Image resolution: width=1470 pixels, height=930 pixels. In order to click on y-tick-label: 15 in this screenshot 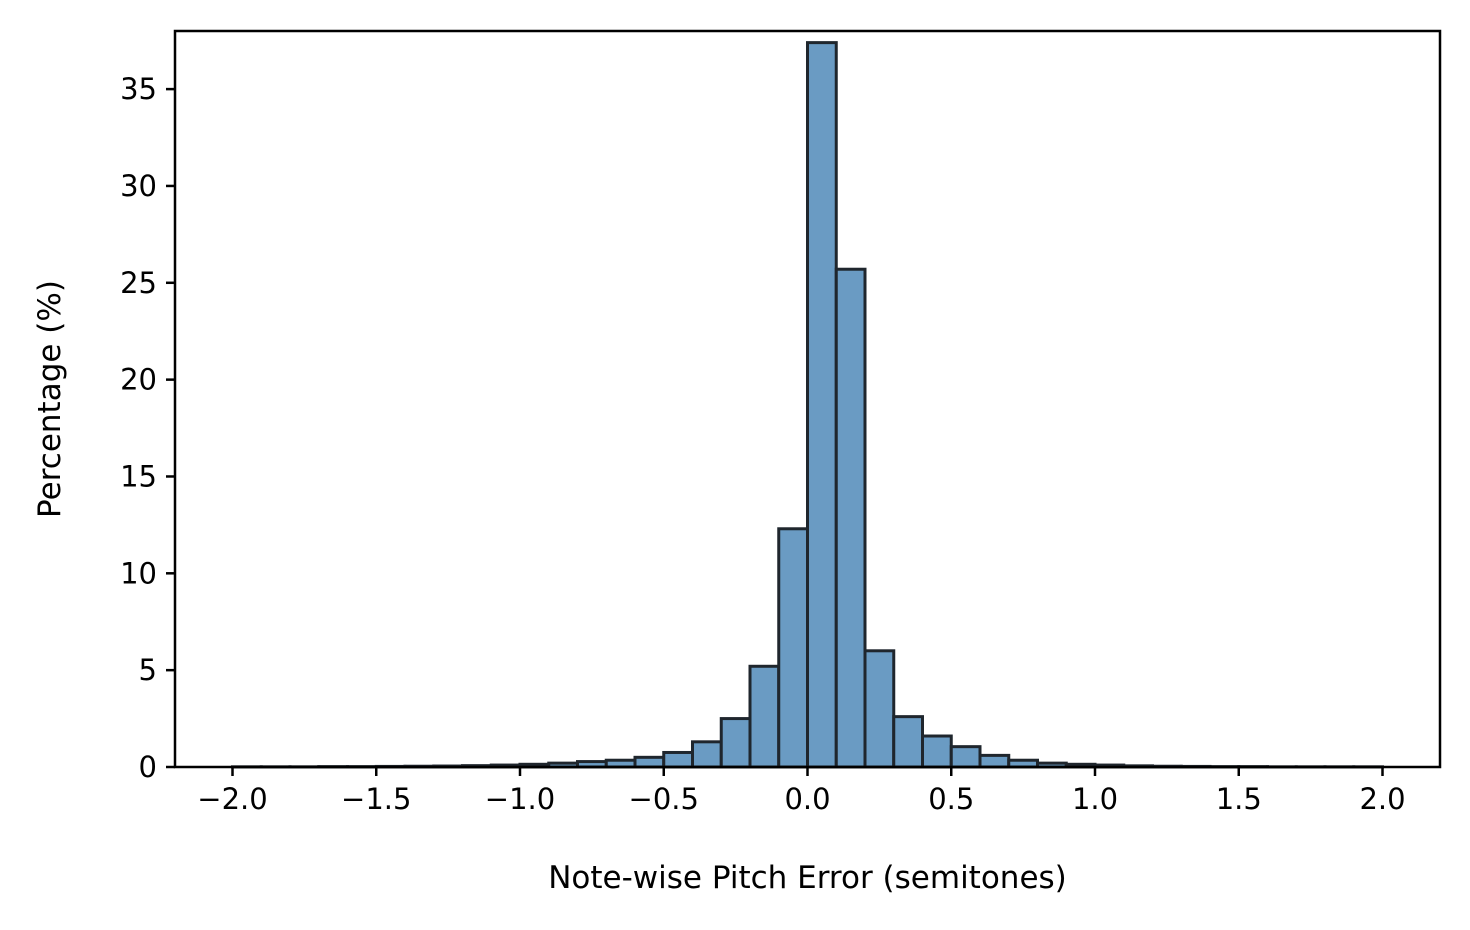, I will do `click(138, 476)`.